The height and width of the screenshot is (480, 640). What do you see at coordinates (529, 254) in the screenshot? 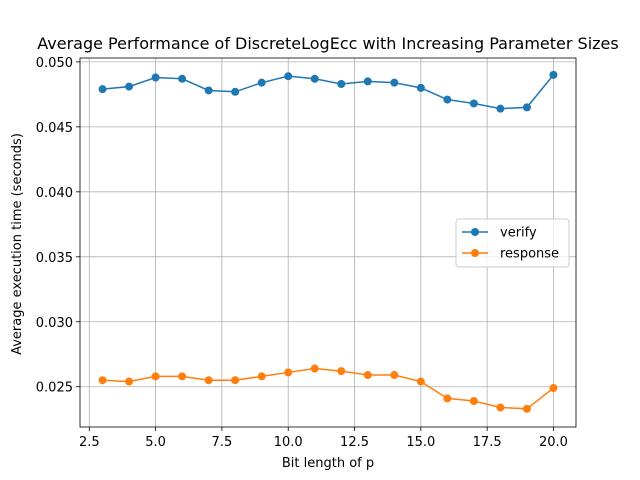
I see `legend-label-response: response` at bounding box center [529, 254].